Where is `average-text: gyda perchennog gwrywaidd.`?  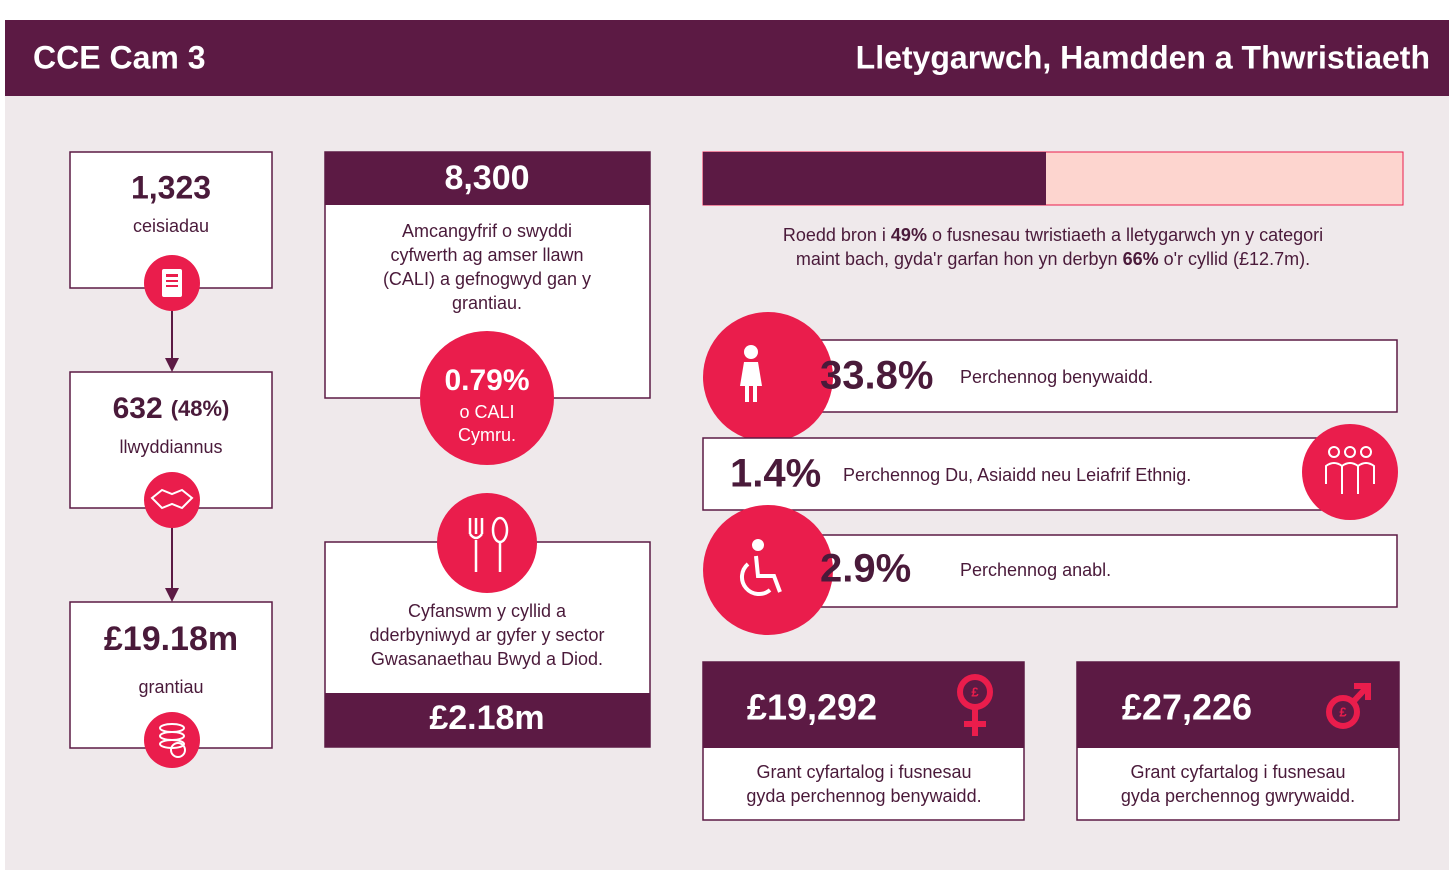 average-text: gyda perchennog gwrywaidd. is located at coordinates (1238, 796).